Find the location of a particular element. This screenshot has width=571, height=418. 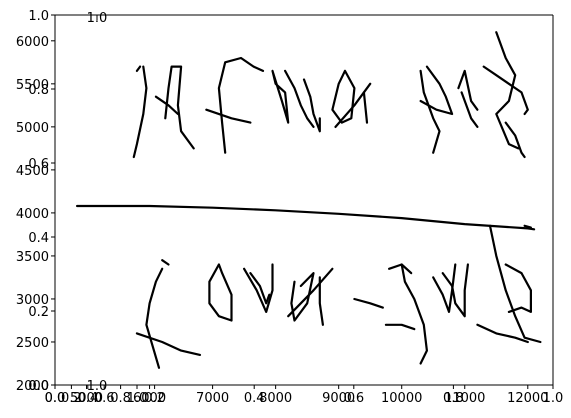

x-tick-label: 7000 is located at coordinates (212, 398).